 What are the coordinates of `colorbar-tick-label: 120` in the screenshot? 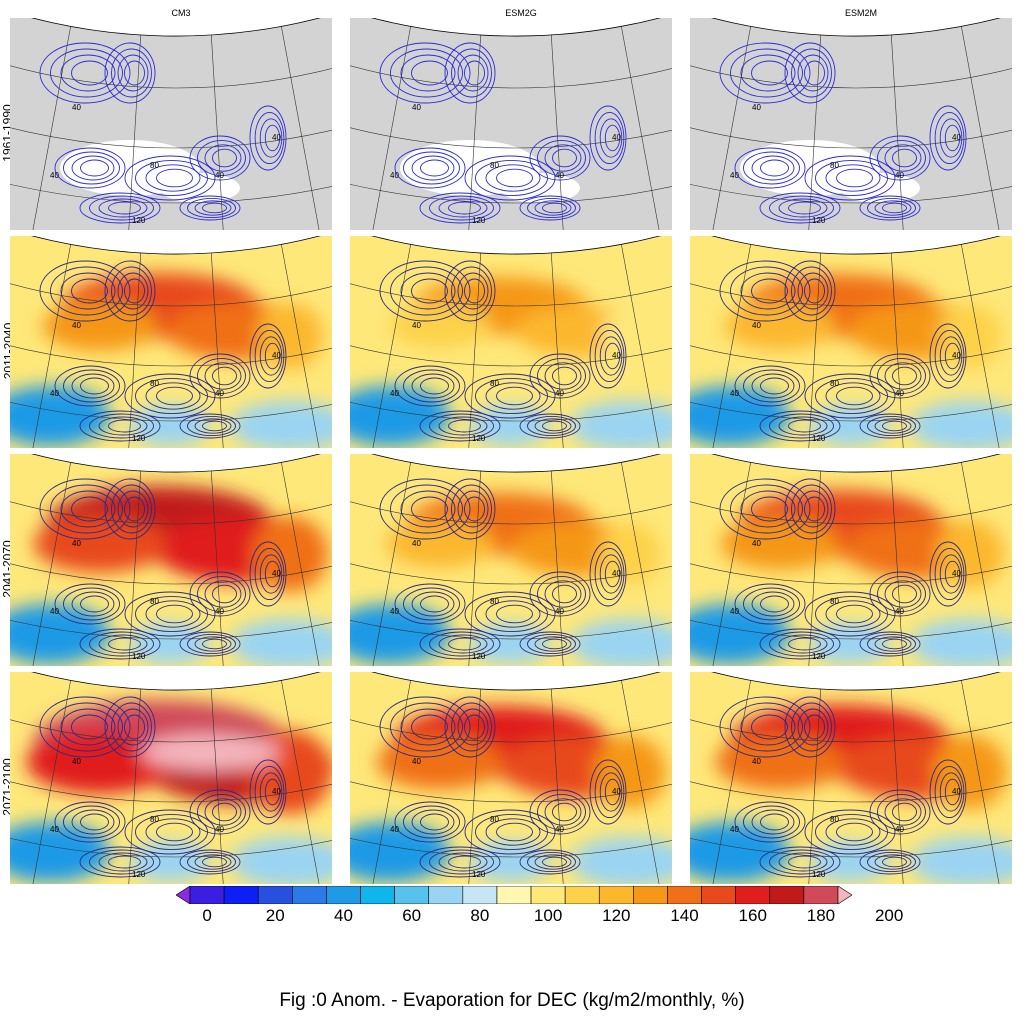 It's located at (616, 915).